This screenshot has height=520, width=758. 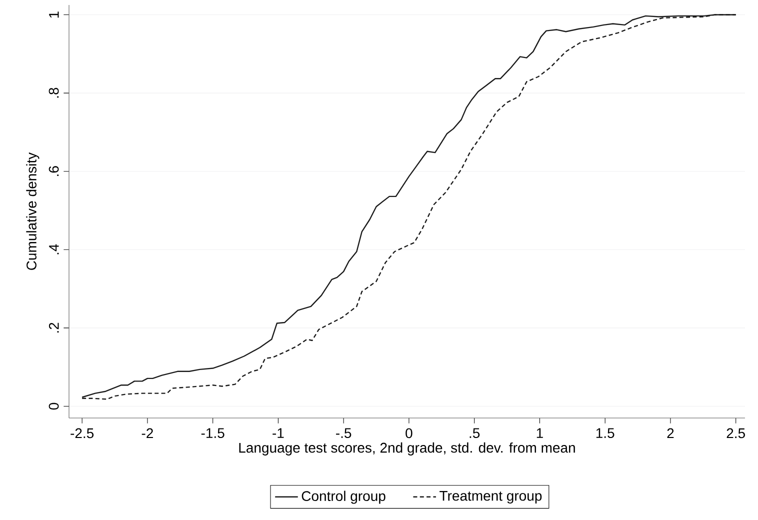 I want to click on x-tick-label: 2, so click(x=670, y=433).